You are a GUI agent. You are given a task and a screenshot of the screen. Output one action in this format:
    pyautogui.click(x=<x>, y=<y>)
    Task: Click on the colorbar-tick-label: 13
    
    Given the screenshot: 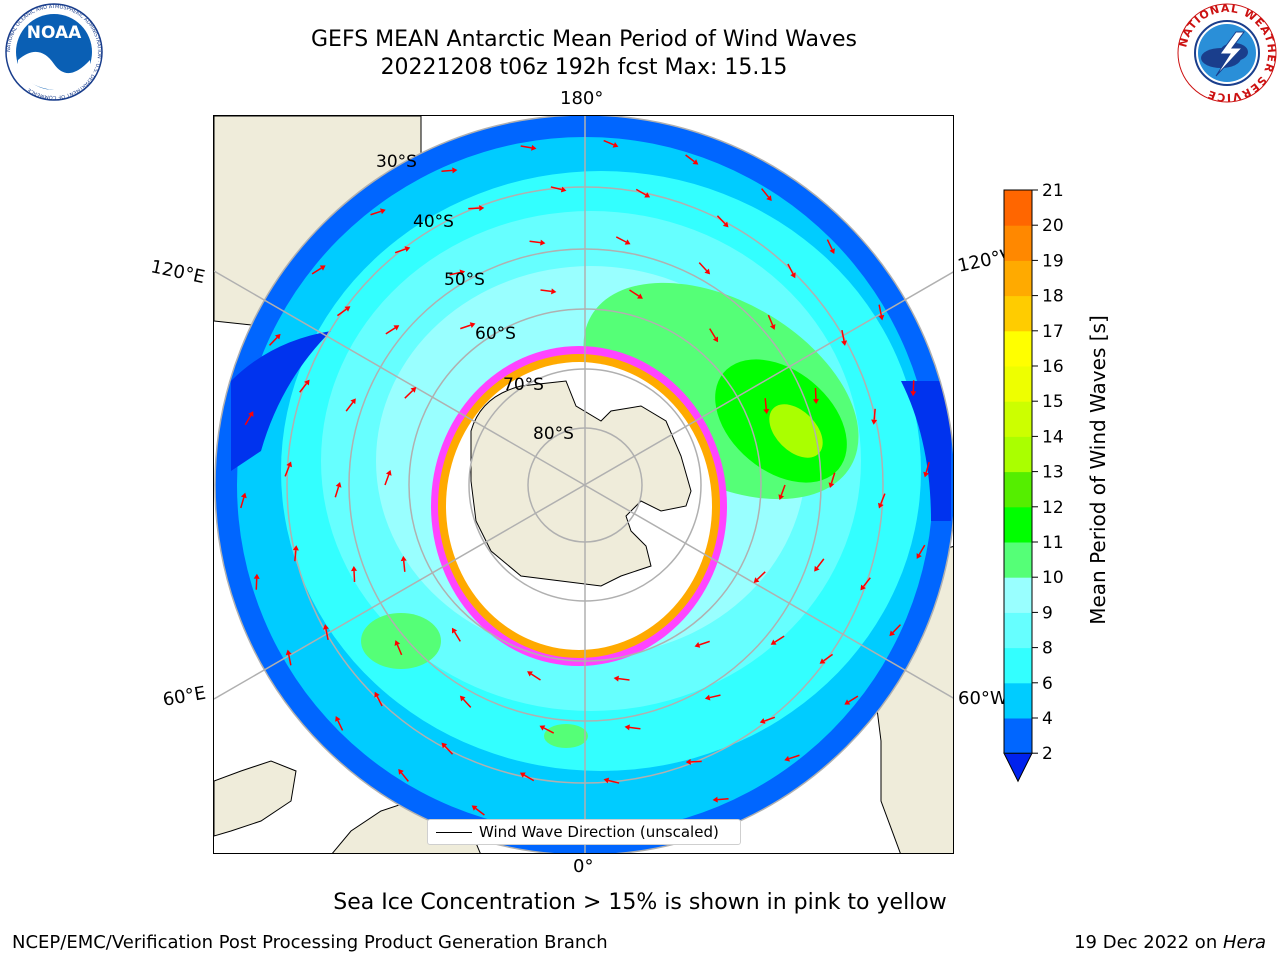 What is the action you would take?
    pyautogui.click(x=1053, y=473)
    